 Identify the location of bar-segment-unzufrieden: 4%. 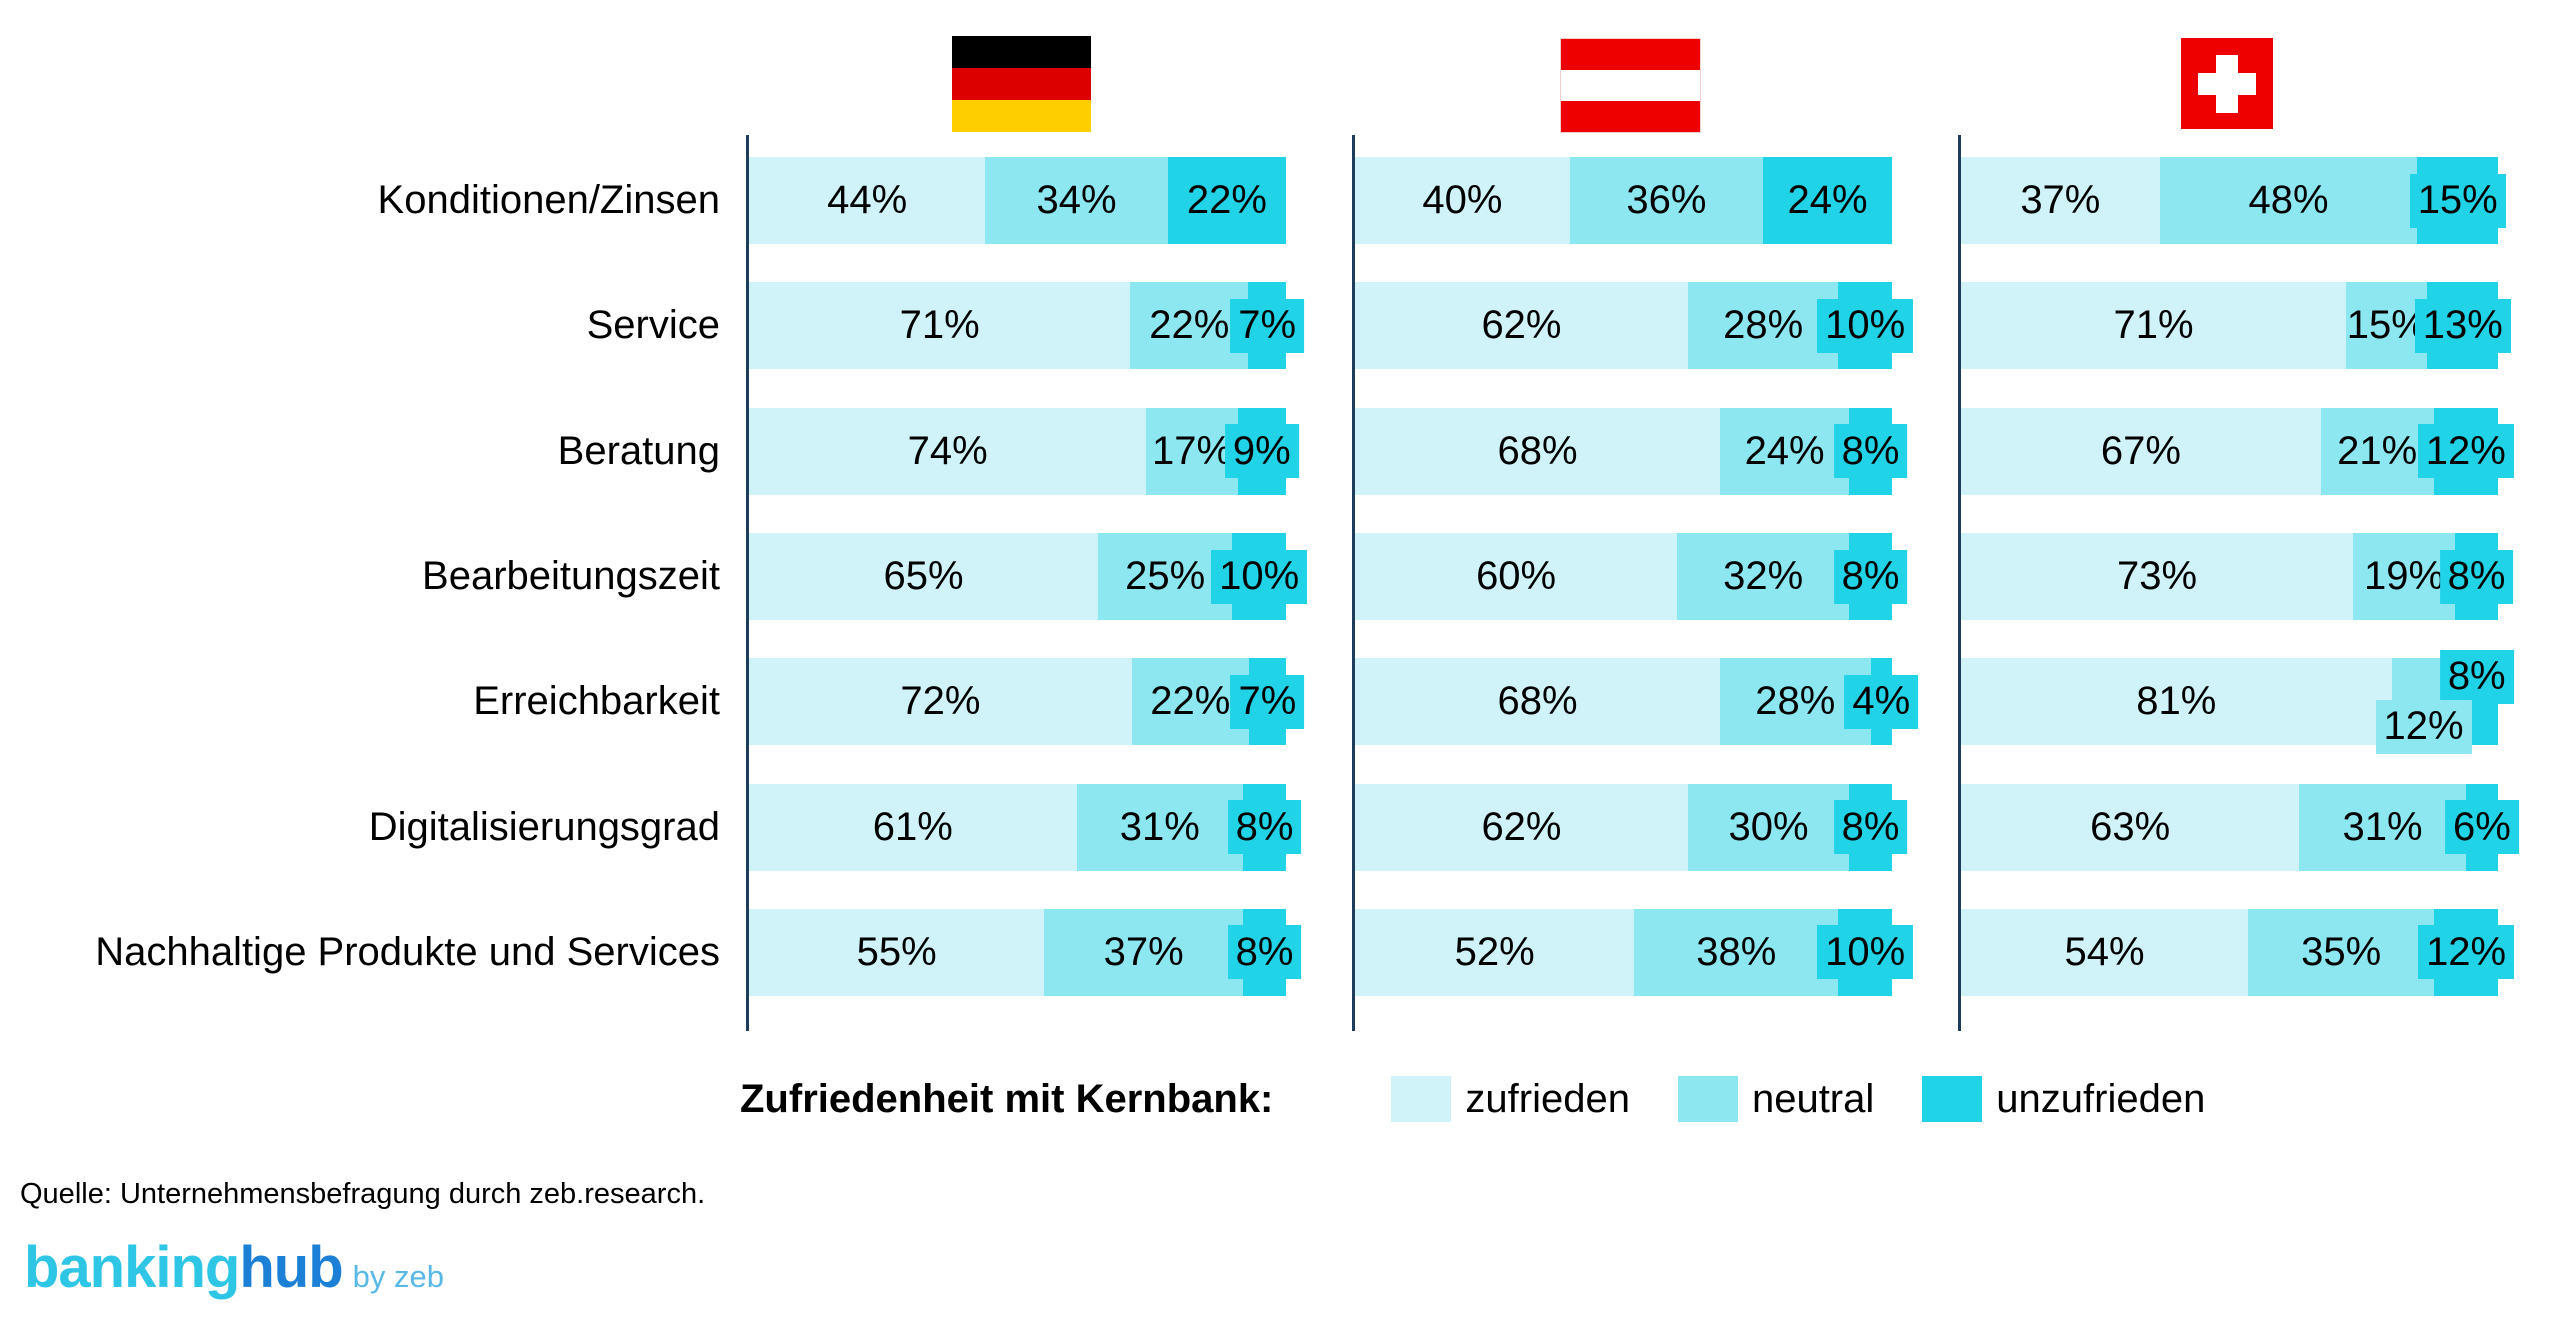
(1881, 702).